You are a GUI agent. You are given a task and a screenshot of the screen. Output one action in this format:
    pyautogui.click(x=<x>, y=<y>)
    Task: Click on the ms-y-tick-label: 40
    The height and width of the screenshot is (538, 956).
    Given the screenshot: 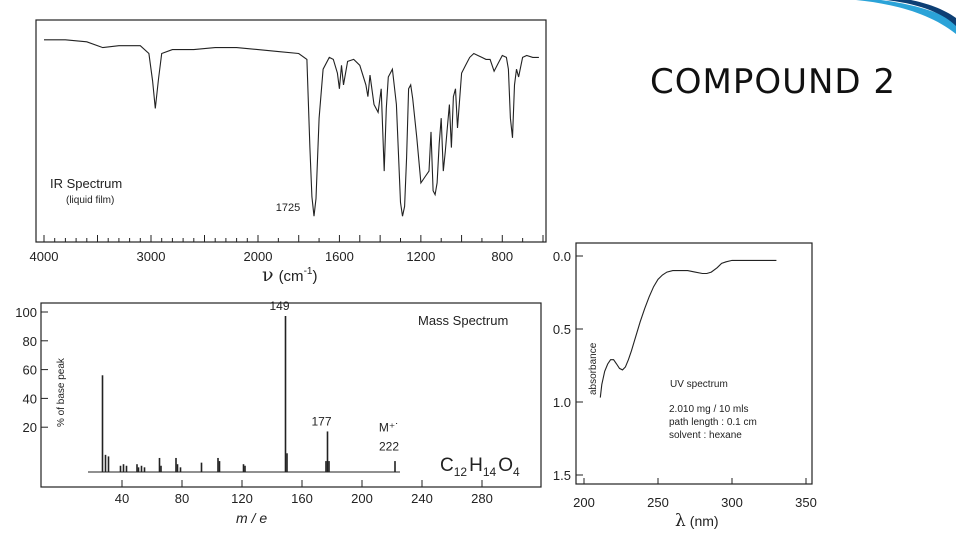 What is the action you would take?
    pyautogui.click(x=30, y=398)
    